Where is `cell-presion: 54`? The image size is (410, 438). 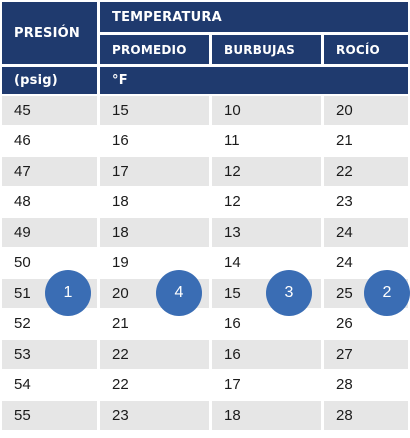
cell-presion: 54 is located at coordinates (51, 383).